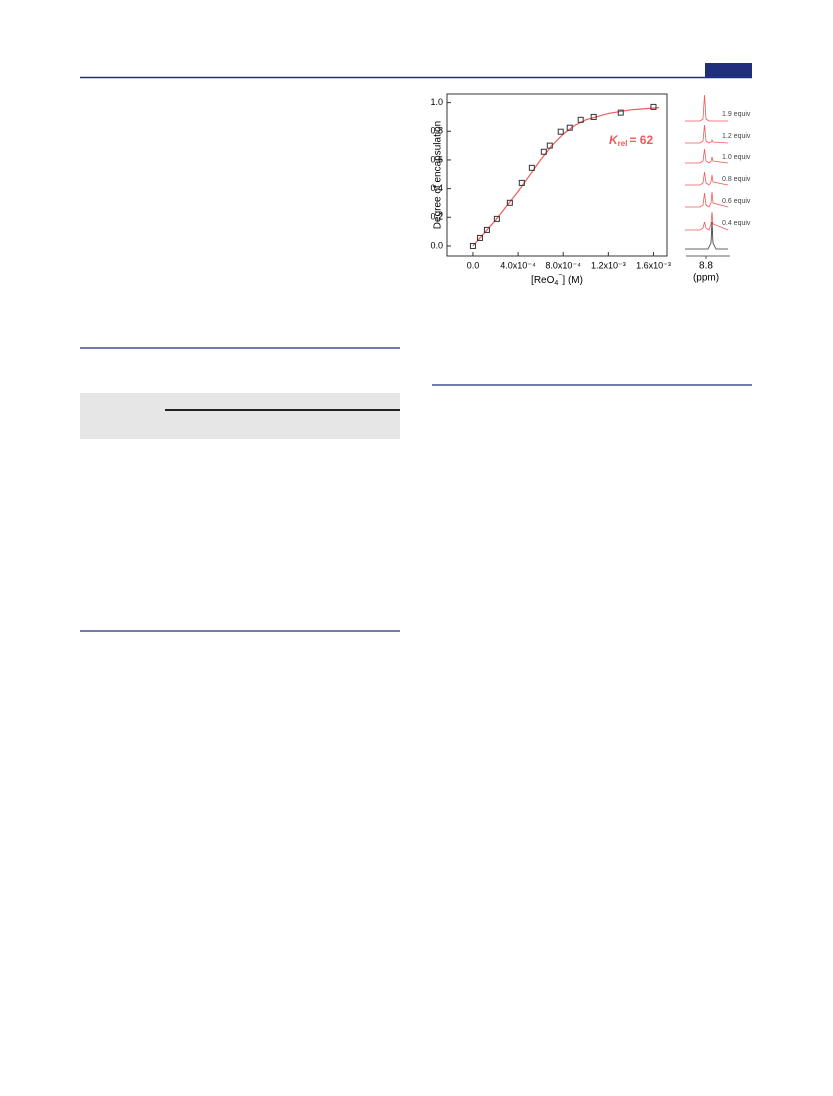 Image resolution: width=833 pixels, height=1096 pixels. I want to click on annotation: Krel = 62, so click(631, 140).